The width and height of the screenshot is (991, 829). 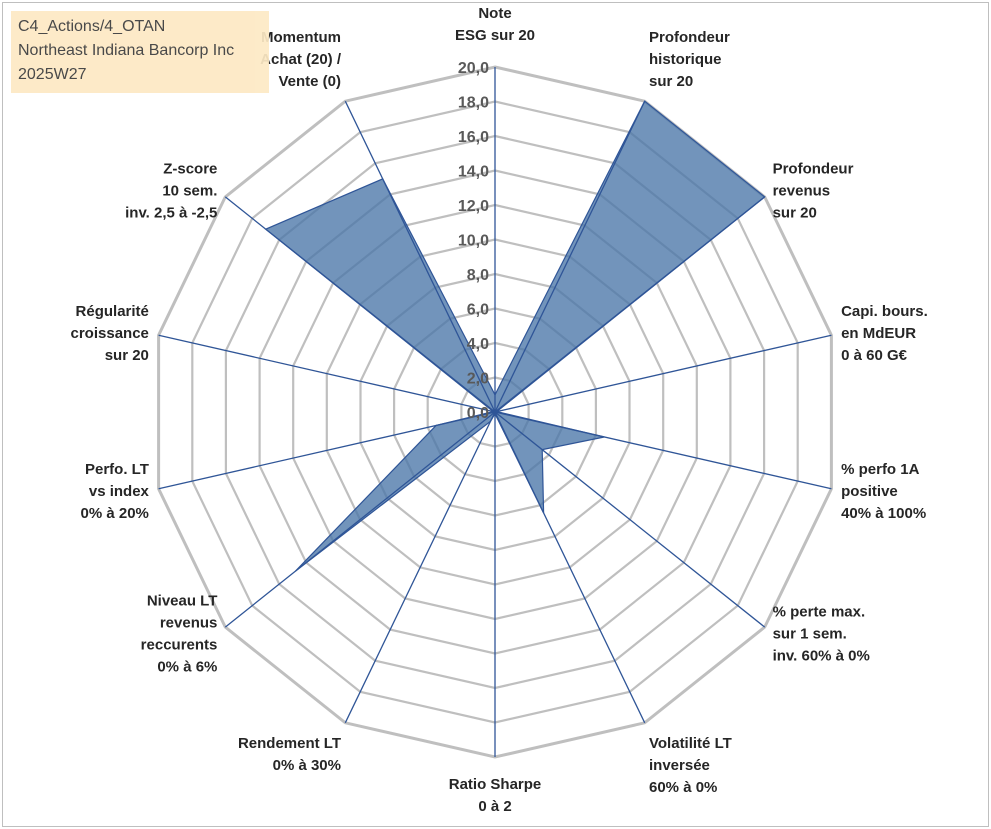 What do you see at coordinates (478, 275) in the screenshot?
I see `tick-label: 8,0` at bounding box center [478, 275].